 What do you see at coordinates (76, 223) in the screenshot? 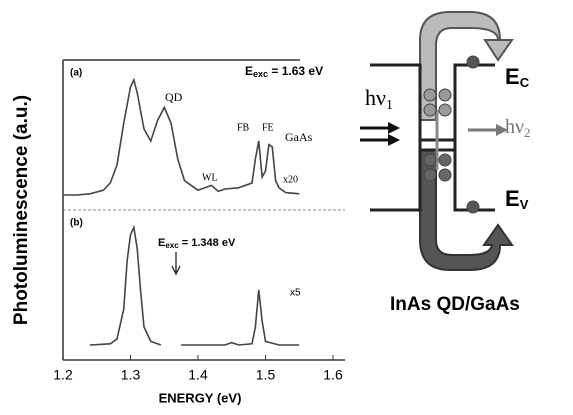
I see `panel-label: (b)` at bounding box center [76, 223].